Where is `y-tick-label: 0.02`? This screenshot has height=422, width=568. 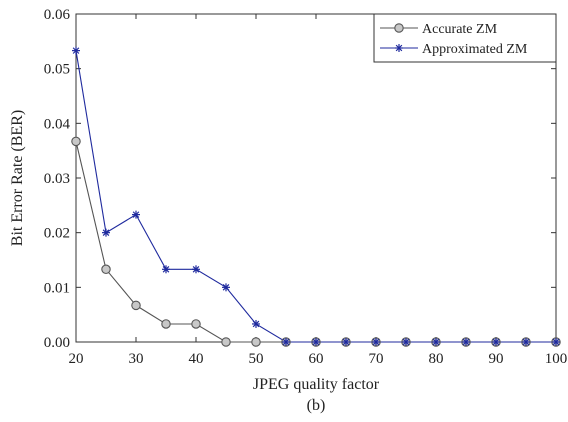
y-tick-label: 0.02 is located at coordinates (57, 234).